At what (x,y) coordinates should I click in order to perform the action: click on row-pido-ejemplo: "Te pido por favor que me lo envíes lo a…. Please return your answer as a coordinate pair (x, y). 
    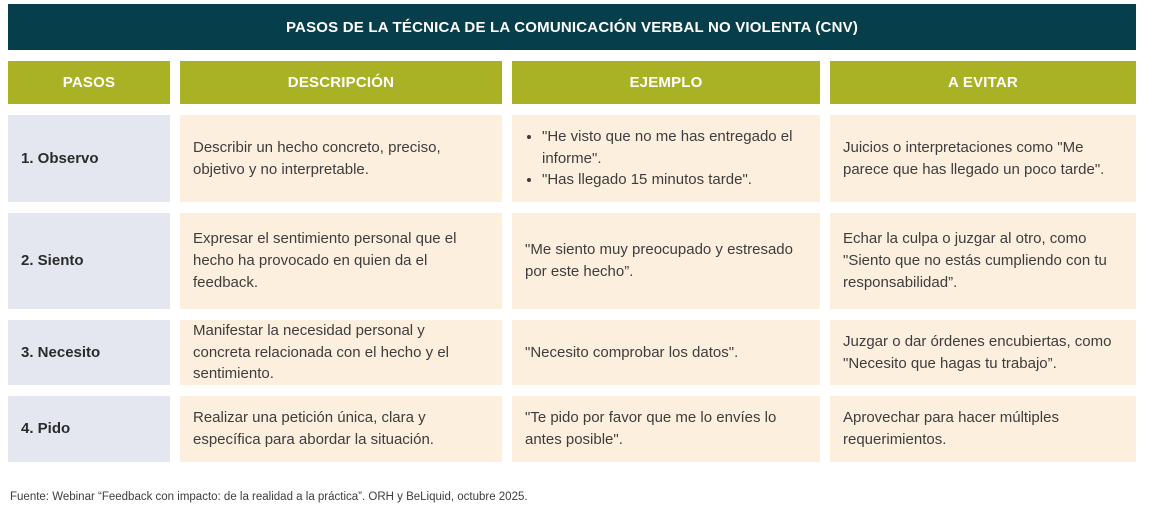
    Looking at the image, I should click on (666, 429).